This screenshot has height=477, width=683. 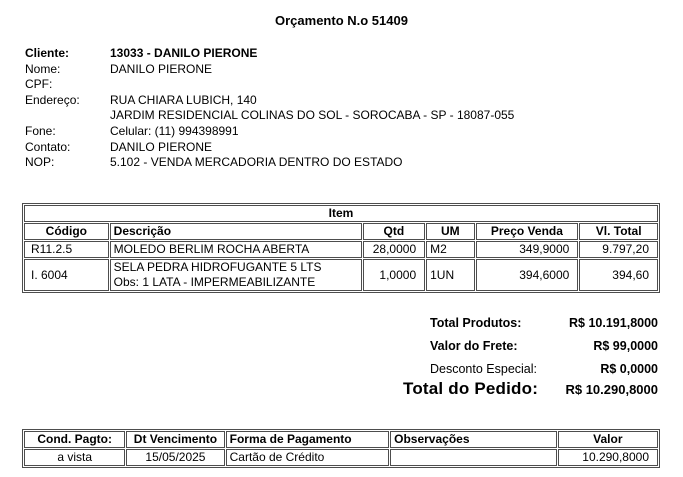 I want to click on item-table-caption: Item, so click(x=341, y=213).